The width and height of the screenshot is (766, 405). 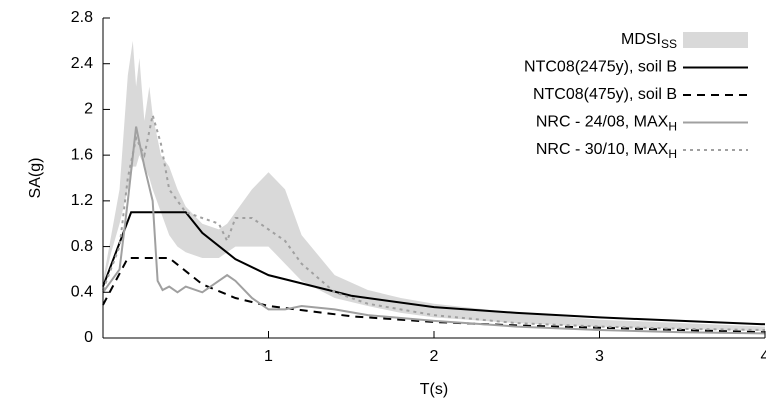 I want to click on legend-name: NRC - 24/08, MAX, so click(x=602, y=122).